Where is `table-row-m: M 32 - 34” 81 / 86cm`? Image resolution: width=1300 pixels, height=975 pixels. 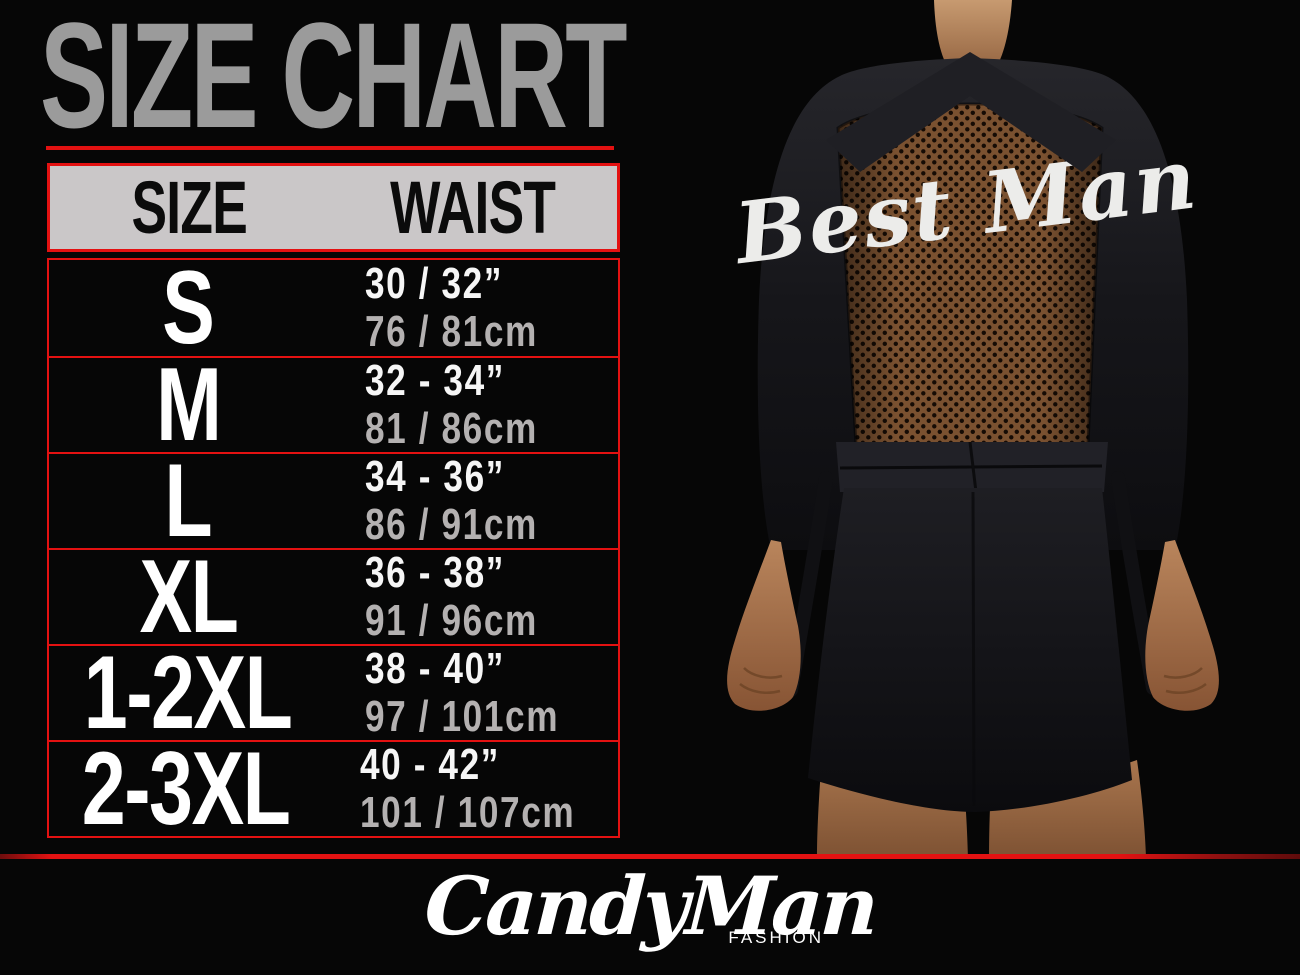
table-row-m: M 32 - 34” 81 / 86cm is located at coordinates (333, 405).